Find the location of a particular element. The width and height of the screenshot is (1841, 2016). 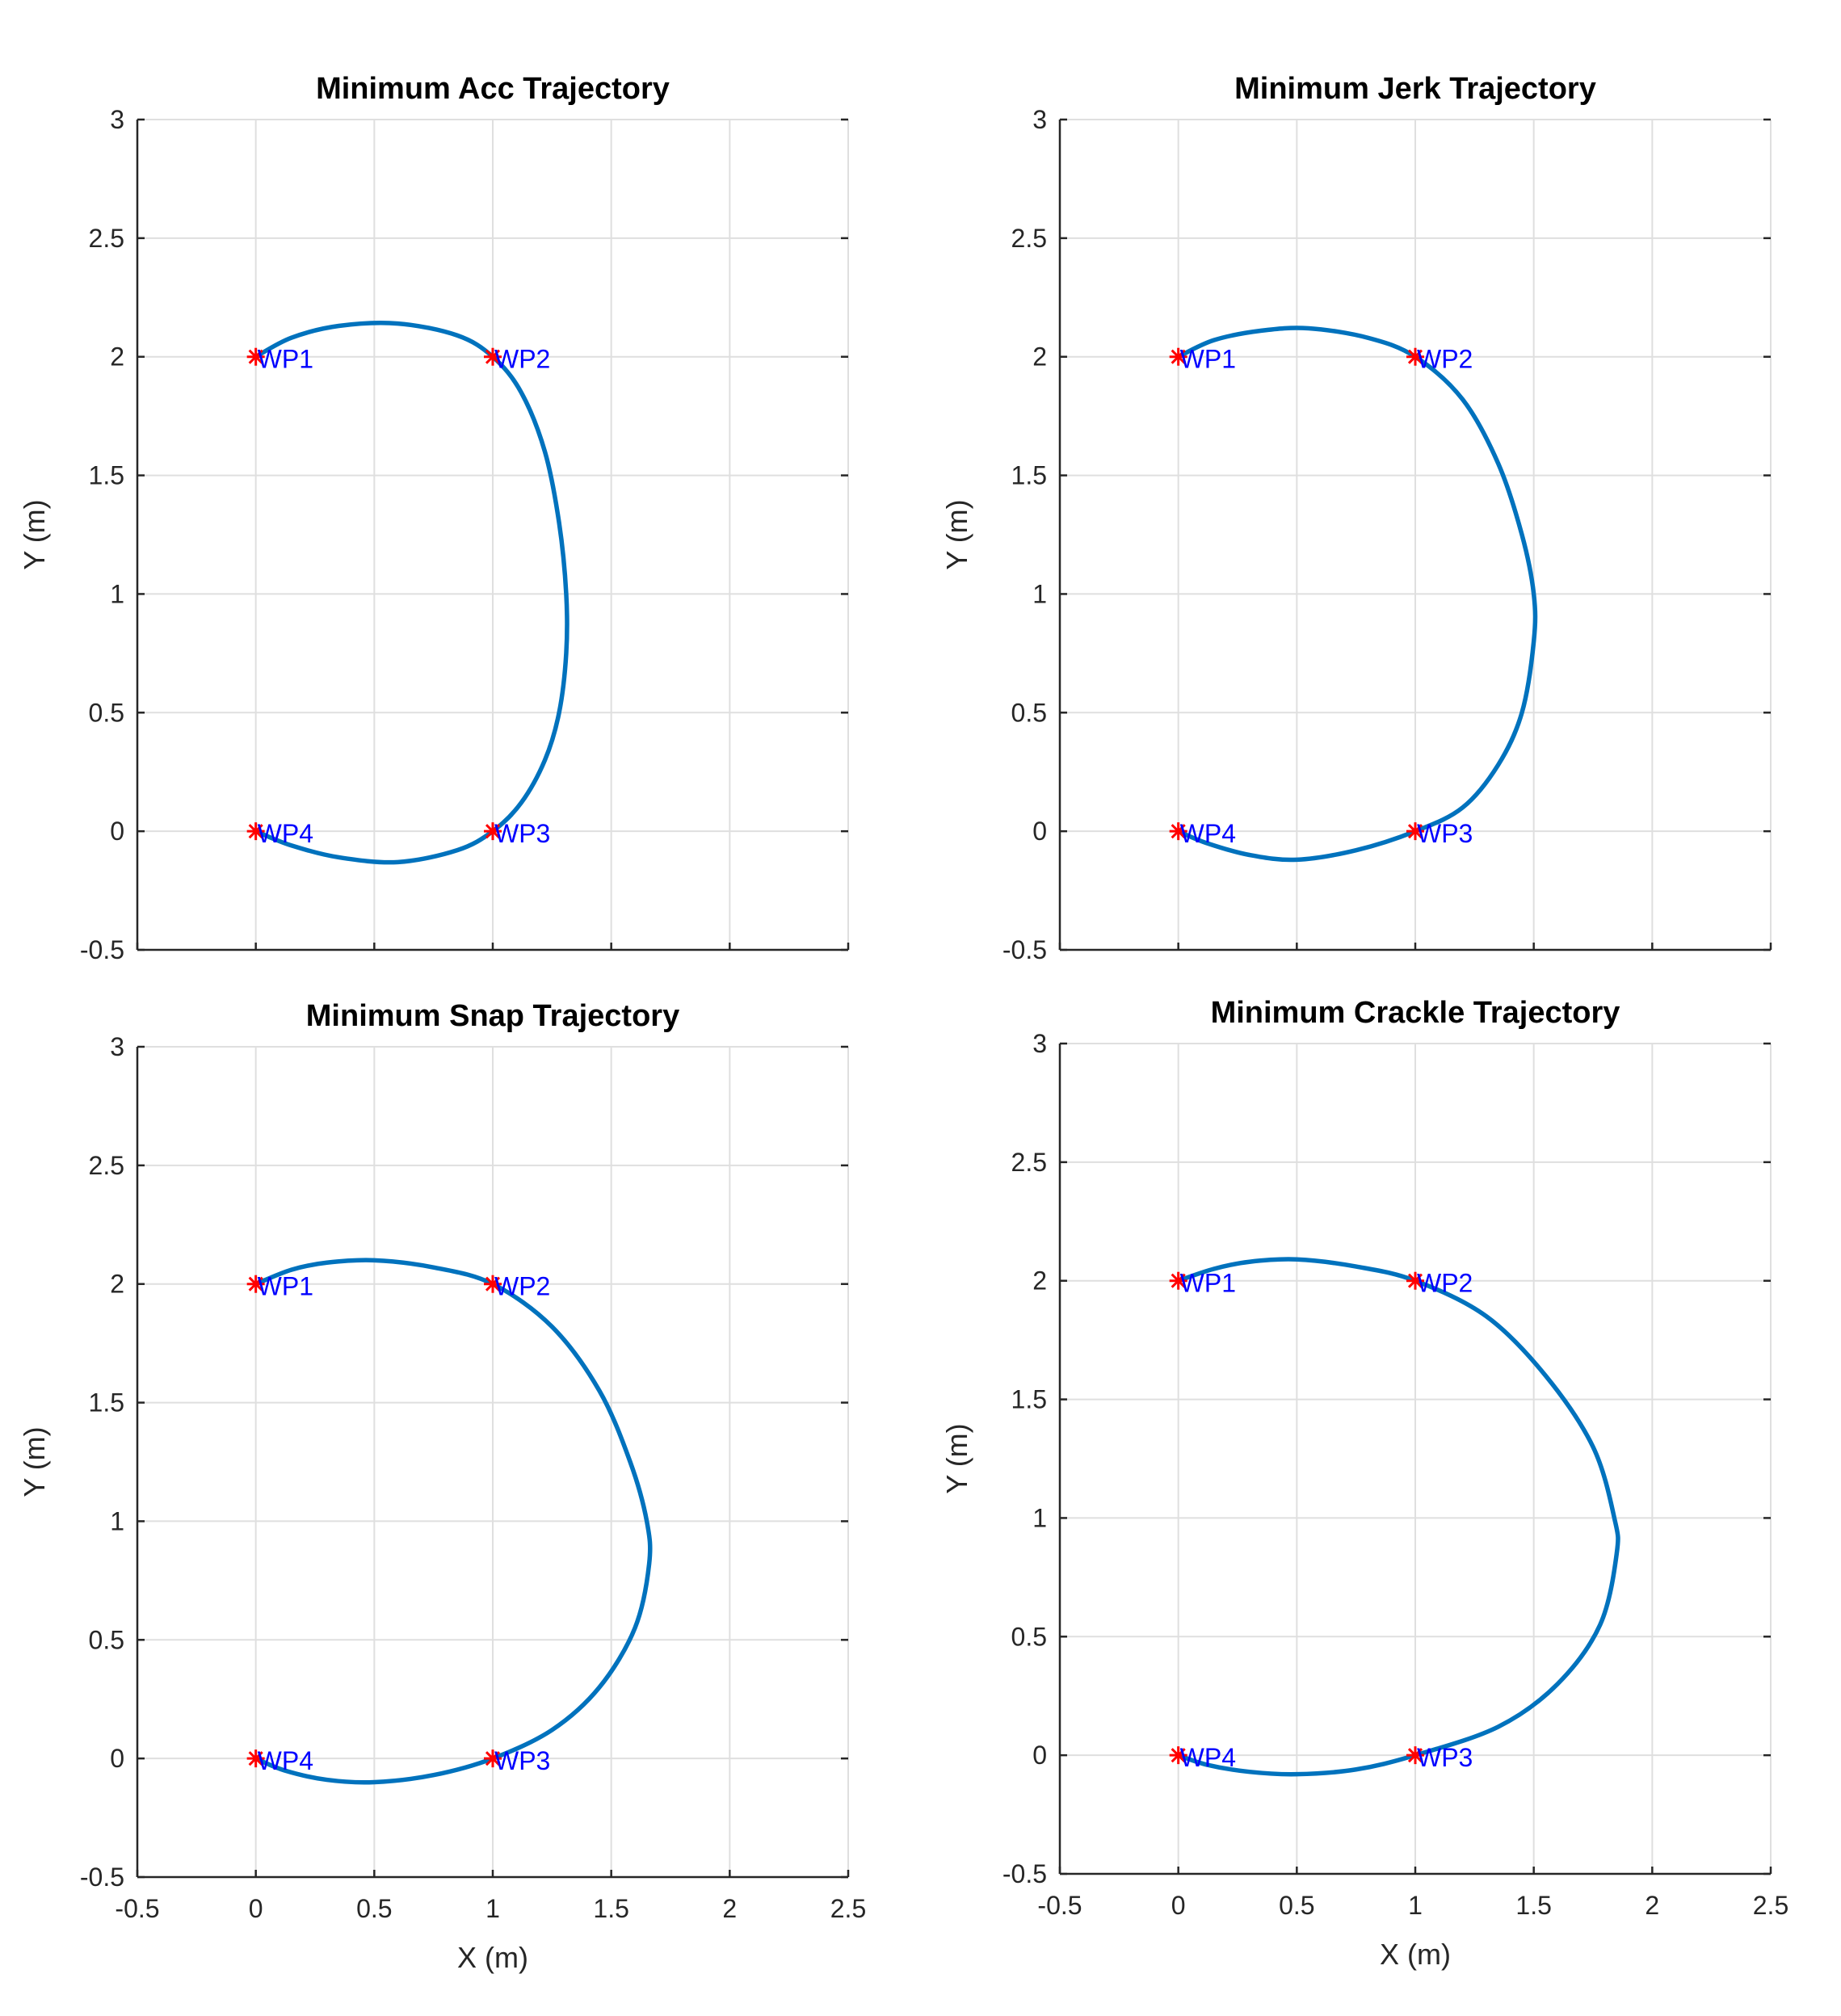

chart-title: Minimum Snap Trajectory is located at coordinates (492, 1016).